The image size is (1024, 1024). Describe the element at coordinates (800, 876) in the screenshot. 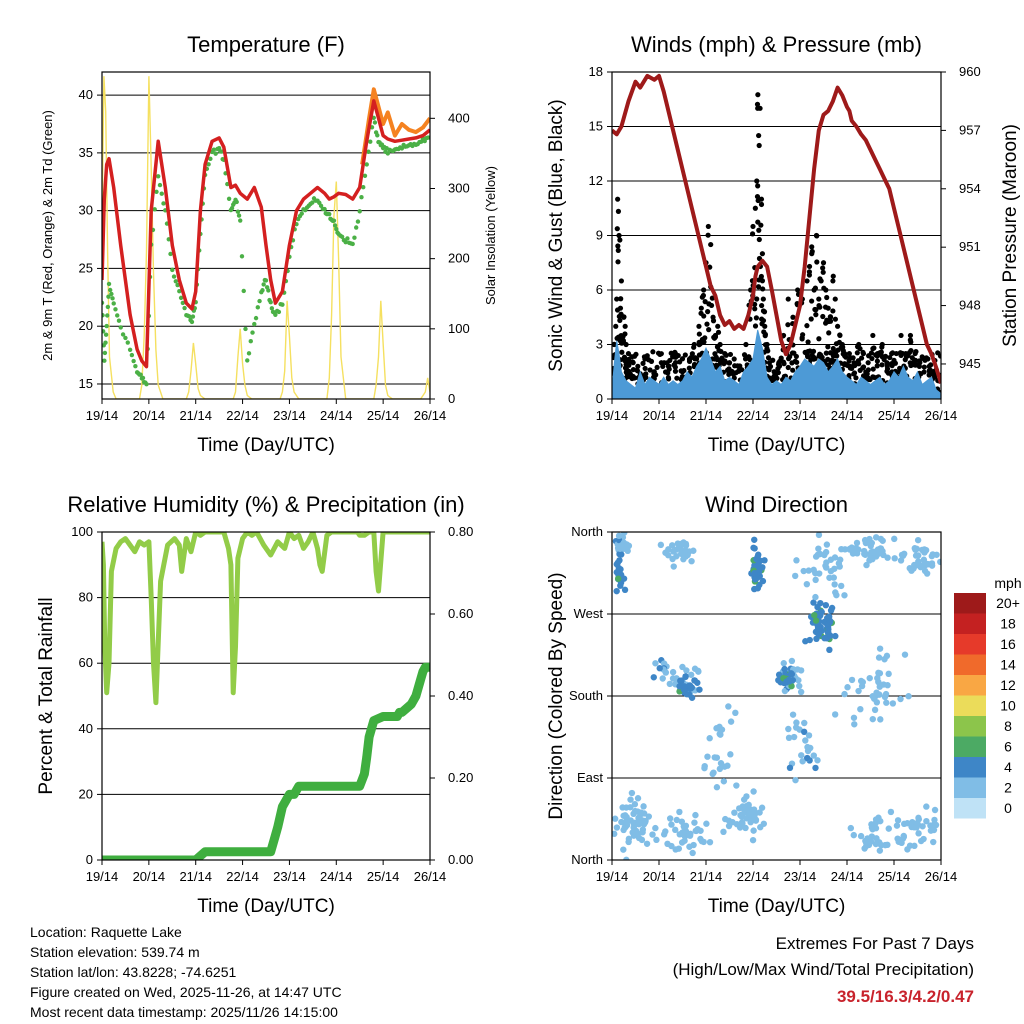

I see `x-tick-label: 23/14` at that location.